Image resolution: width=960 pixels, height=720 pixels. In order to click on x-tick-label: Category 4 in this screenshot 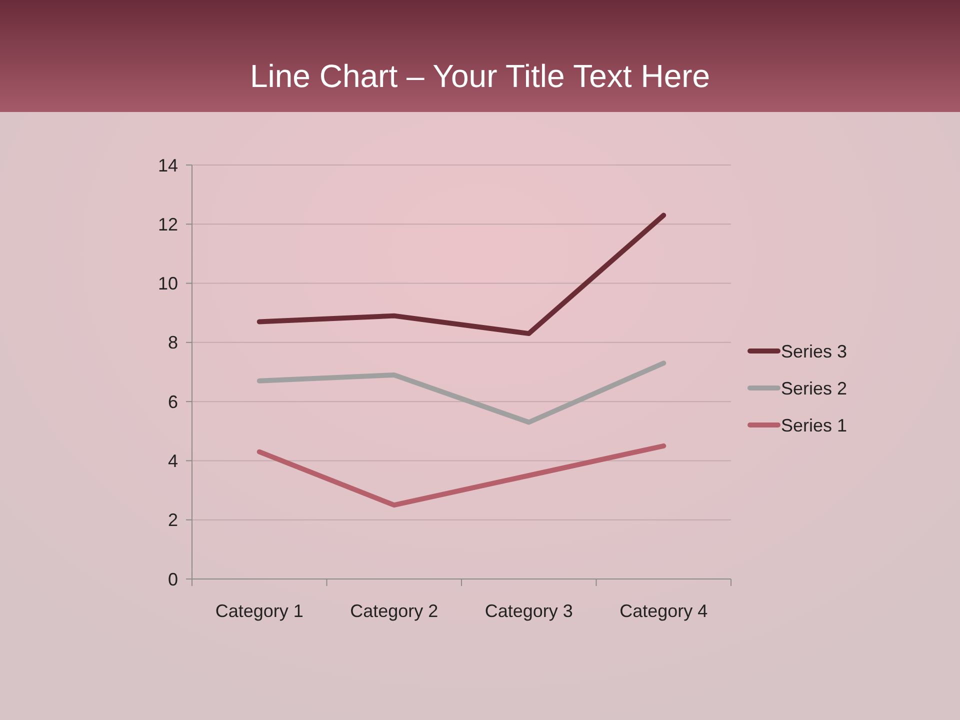, I will do `click(664, 611)`.